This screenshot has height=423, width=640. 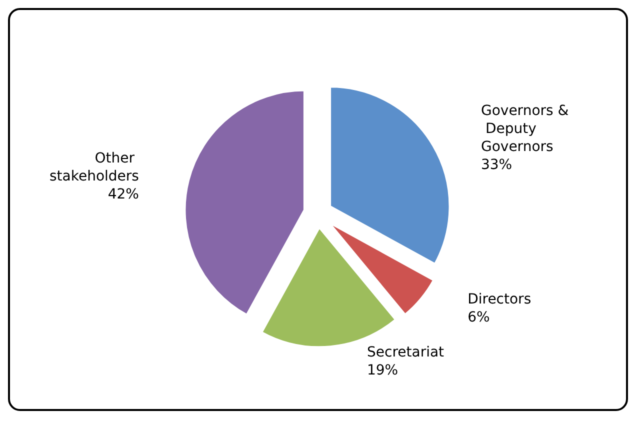 What do you see at coordinates (94, 167) in the screenshot?
I see `slice-label: Other stakeholders` at bounding box center [94, 167].